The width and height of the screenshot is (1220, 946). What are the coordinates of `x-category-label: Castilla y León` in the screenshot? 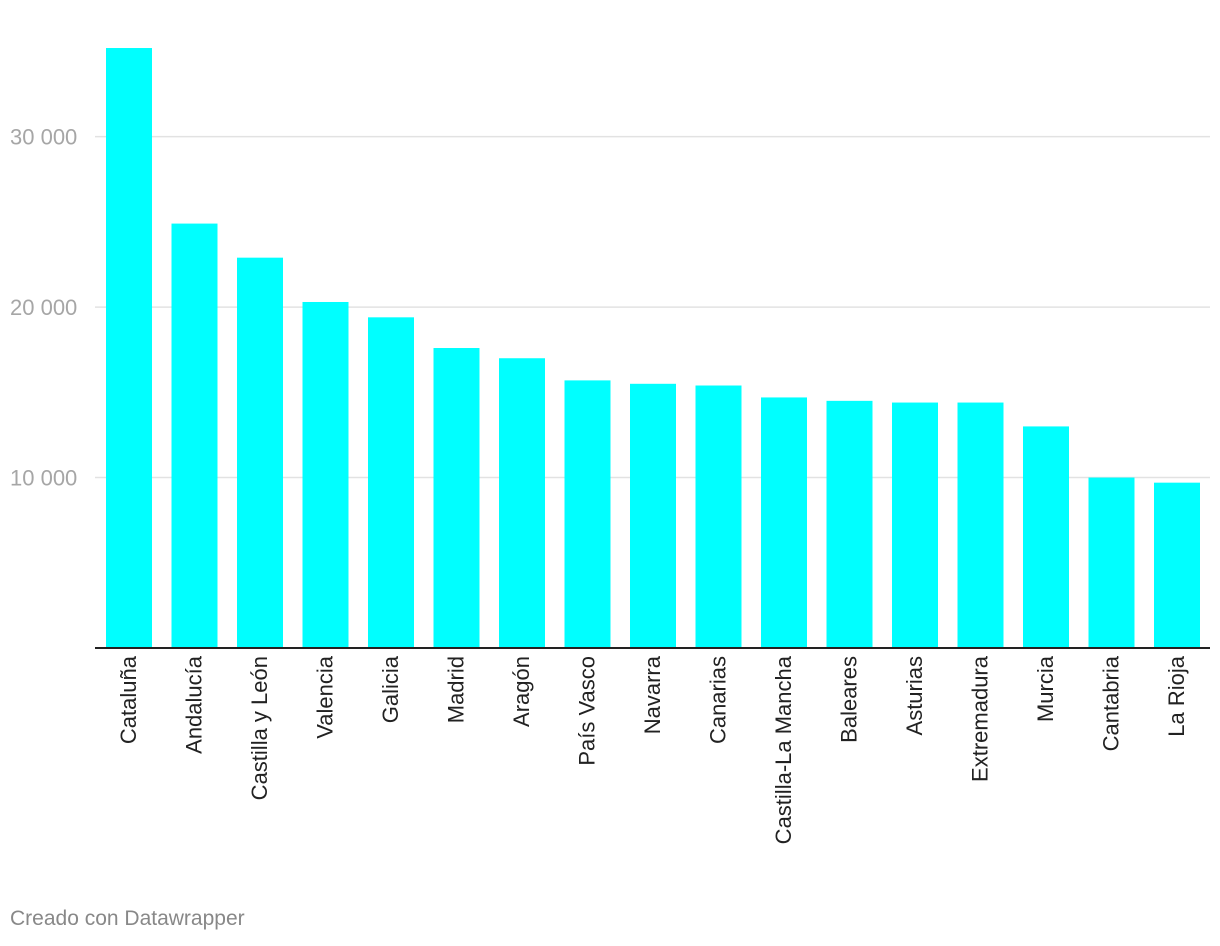 It's located at (259, 728).